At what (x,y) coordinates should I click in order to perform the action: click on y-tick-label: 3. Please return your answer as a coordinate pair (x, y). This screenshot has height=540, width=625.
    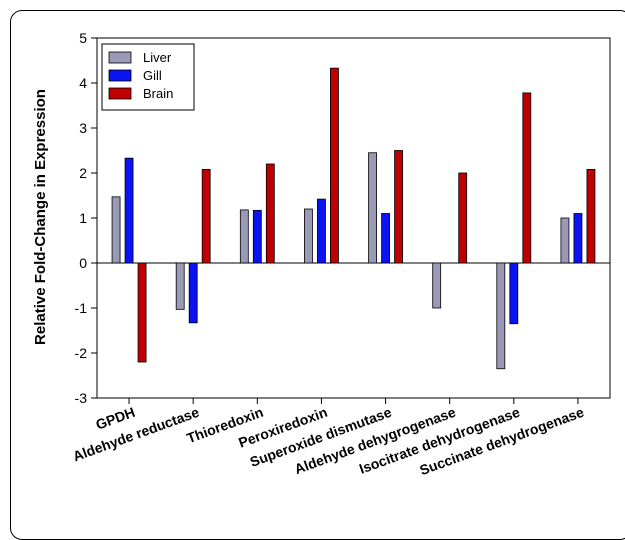
    Looking at the image, I should click on (83, 128).